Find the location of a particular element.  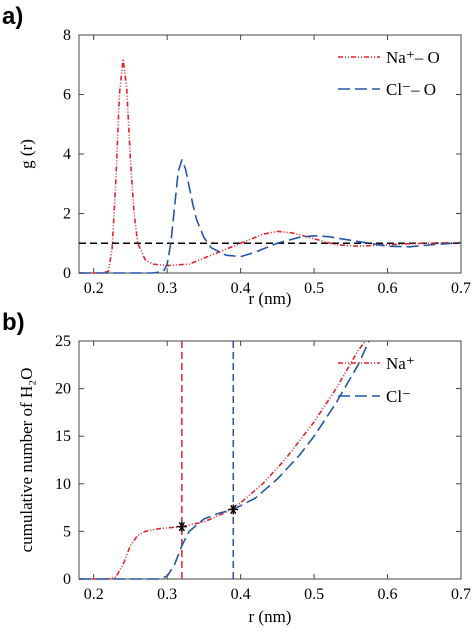

y-tick-label: 5 is located at coordinates (67, 531).